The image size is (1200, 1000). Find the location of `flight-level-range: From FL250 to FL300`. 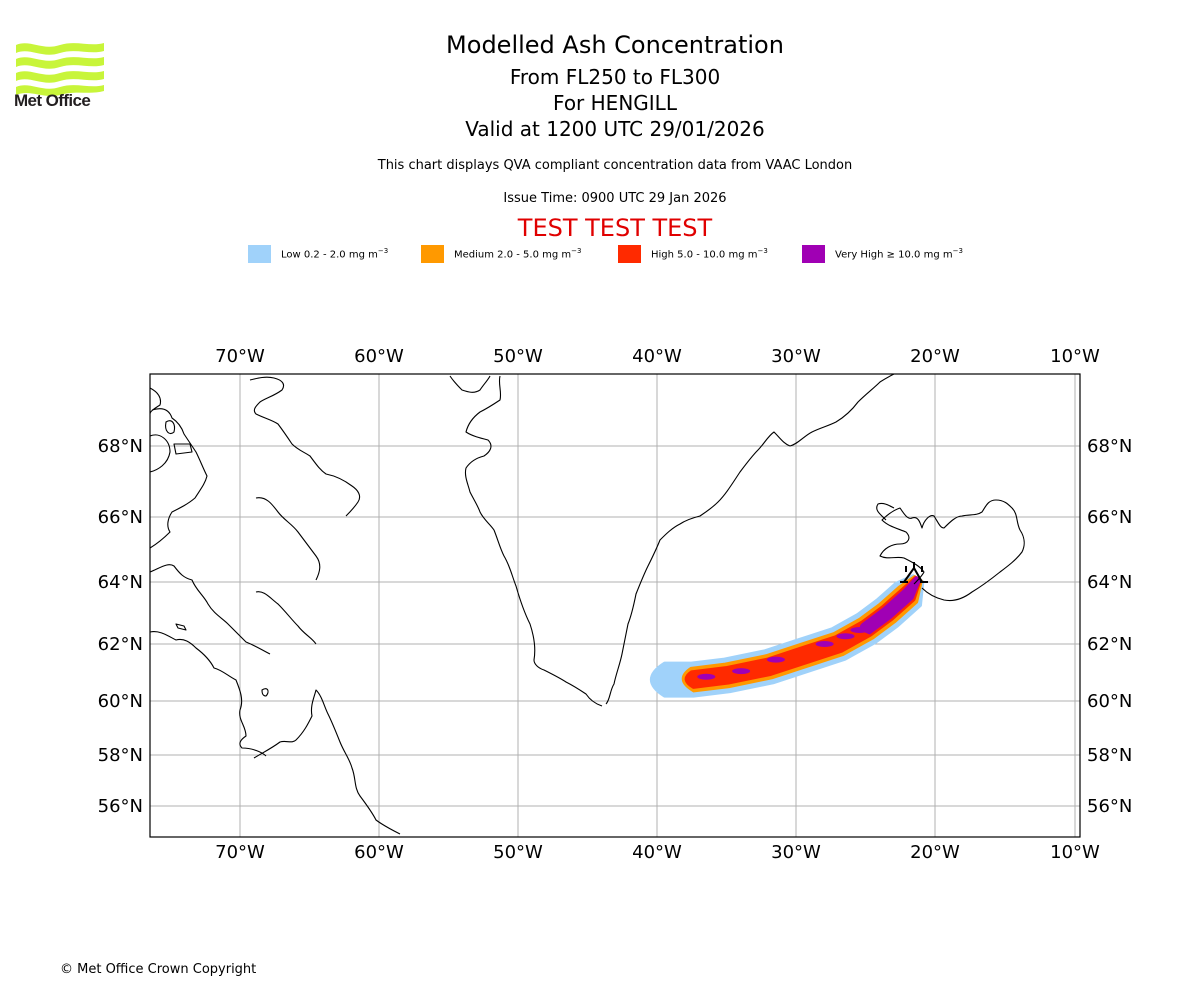

flight-level-range: From FL250 to FL300 is located at coordinates (615, 77).